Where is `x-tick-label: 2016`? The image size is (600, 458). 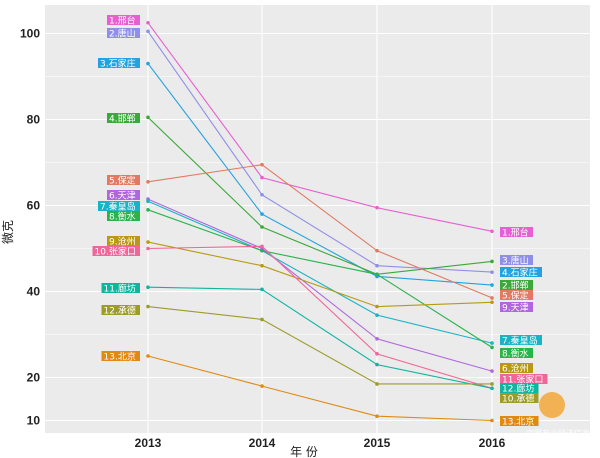 x-tick-label: 2016 is located at coordinates (492, 443).